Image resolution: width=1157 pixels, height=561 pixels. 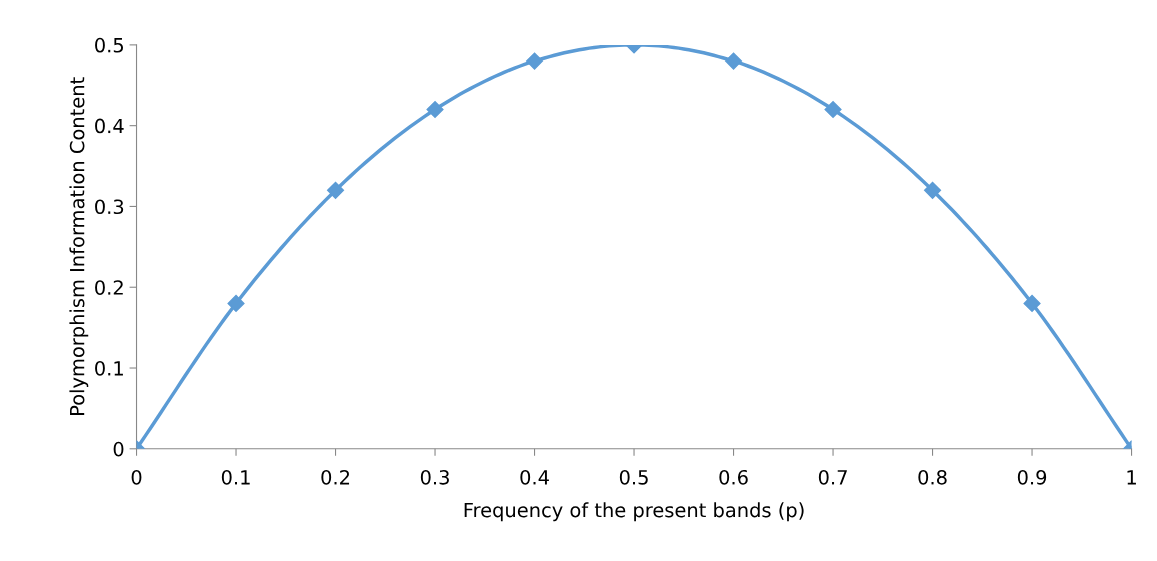 What do you see at coordinates (1131, 477) in the screenshot?
I see `x-tick-label: 1` at bounding box center [1131, 477].